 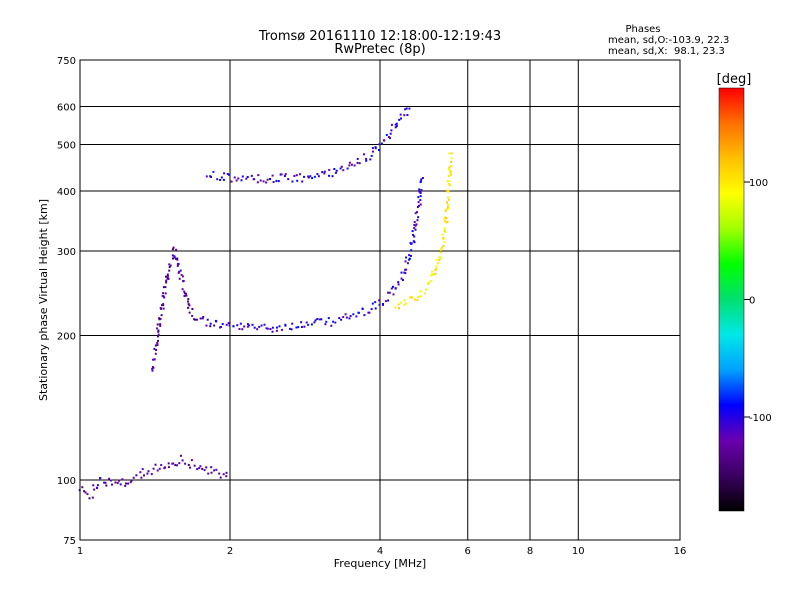 What do you see at coordinates (379, 49) in the screenshot?
I see `chart-subtitle: RwPretec (8p)` at bounding box center [379, 49].